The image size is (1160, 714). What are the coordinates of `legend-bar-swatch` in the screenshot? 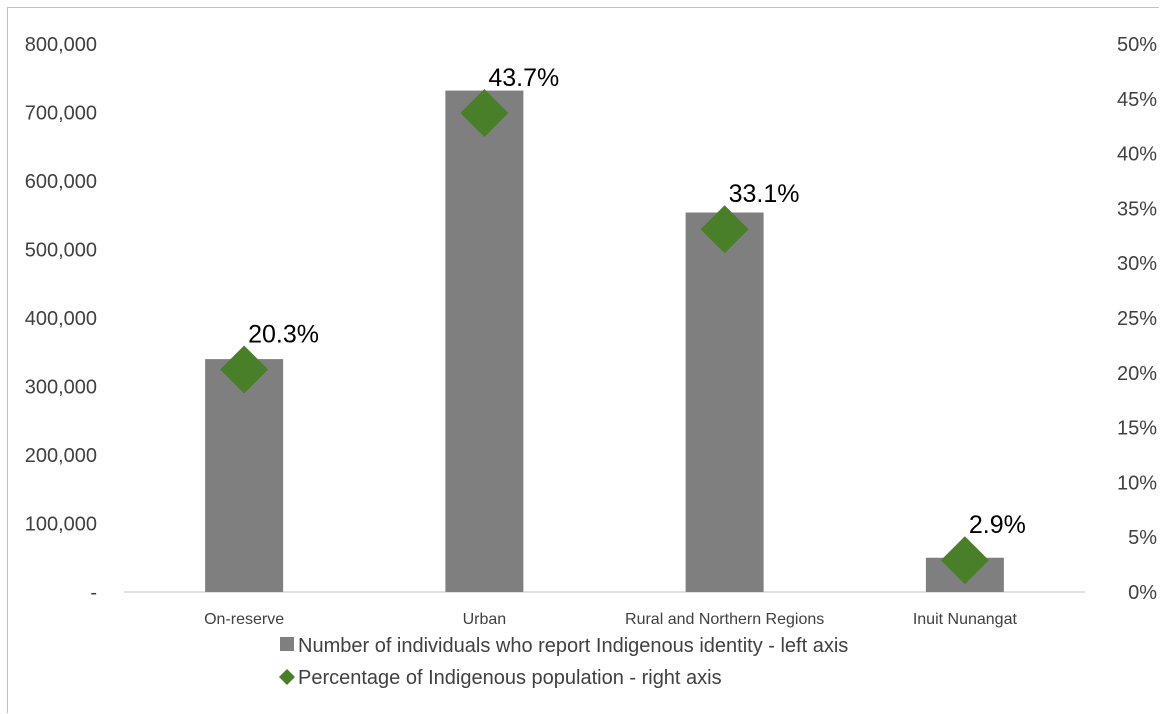 It's located at (287, 644).